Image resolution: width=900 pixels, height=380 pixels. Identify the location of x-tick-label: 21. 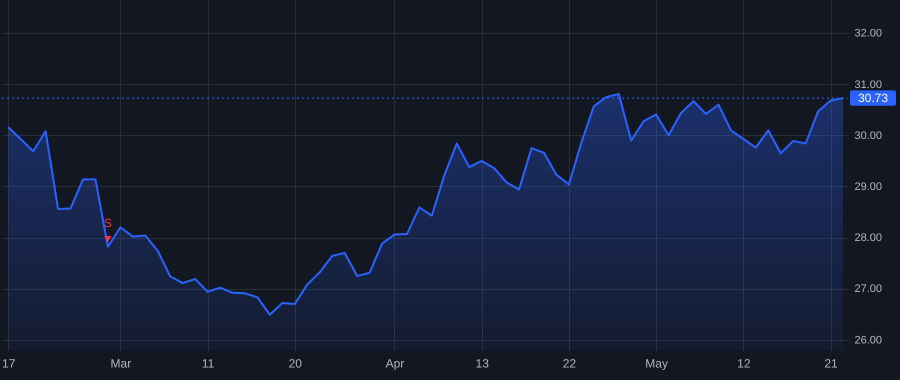
(831, 363).